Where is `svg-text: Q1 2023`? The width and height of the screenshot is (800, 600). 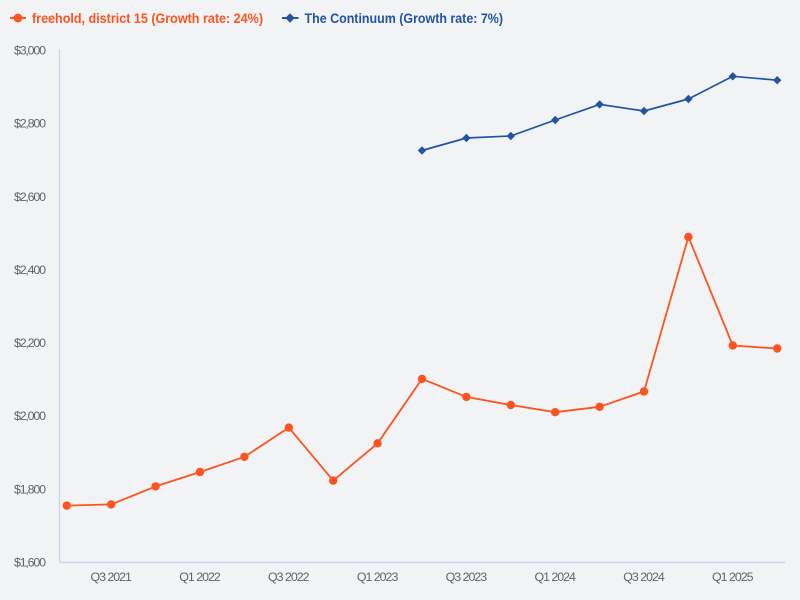 svg-text: Q1 2023 is located at coordinates (378, 577).